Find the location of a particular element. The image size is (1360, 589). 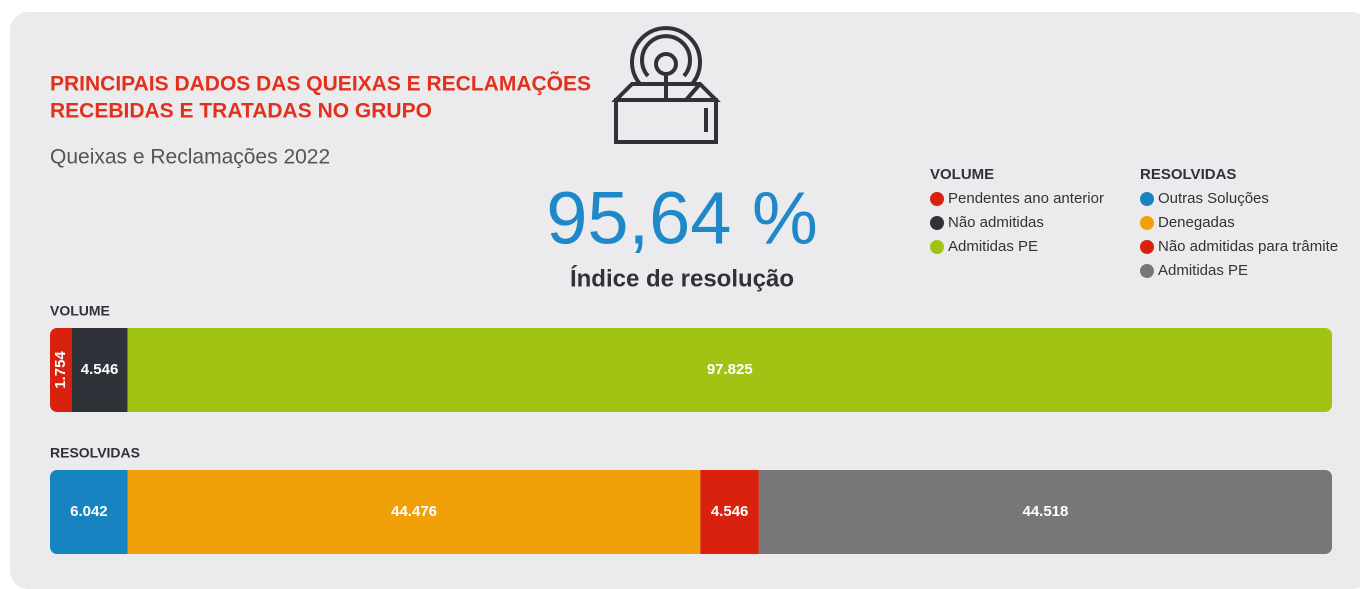

legend-title: RESOLVIDAS is located at coordinates (1188, 174).